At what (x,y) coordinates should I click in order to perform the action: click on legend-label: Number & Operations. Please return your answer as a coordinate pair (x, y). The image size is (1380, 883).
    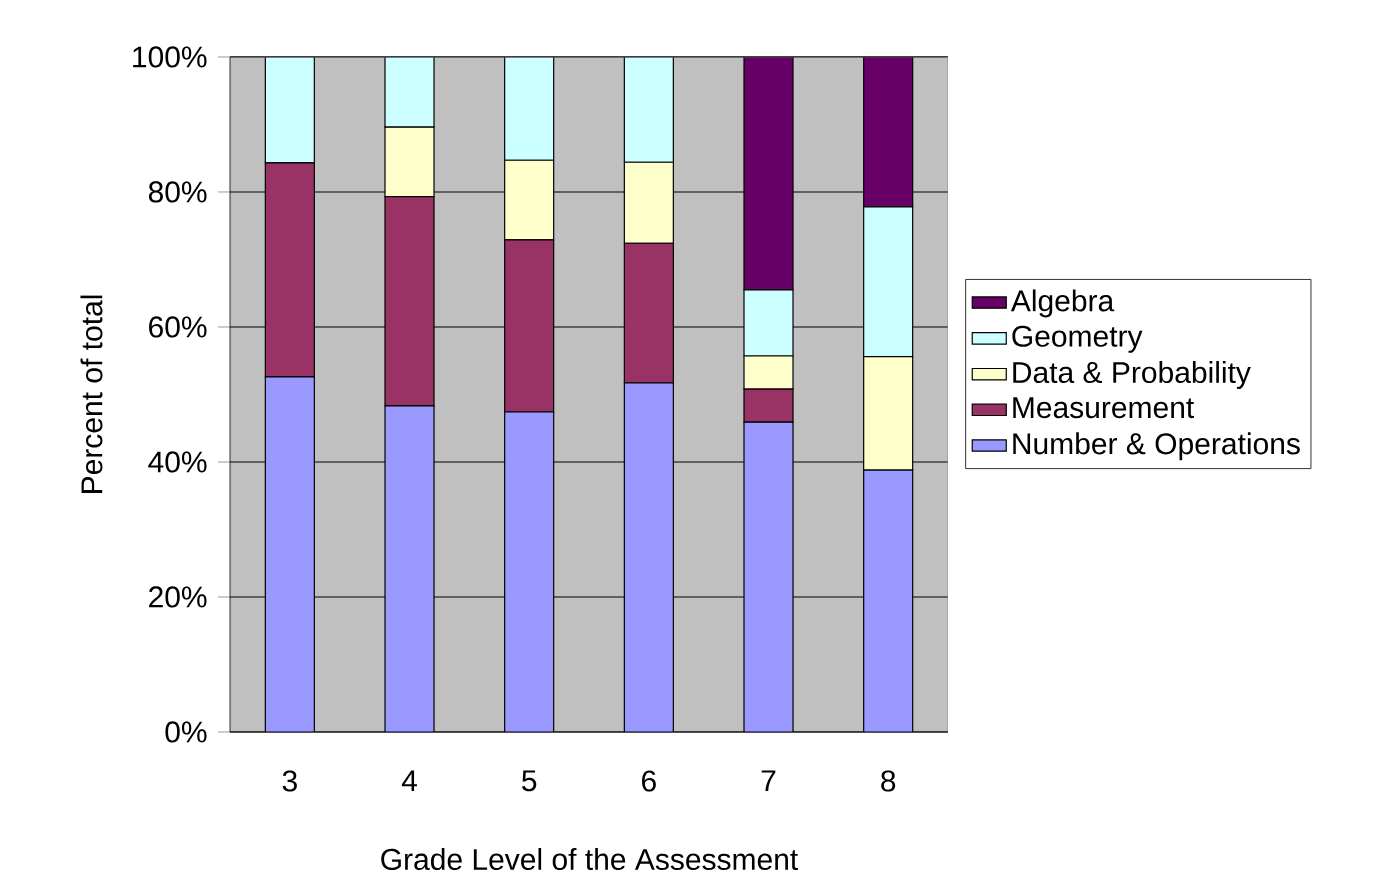
    Looking at the image, I should click on (1156, 446).